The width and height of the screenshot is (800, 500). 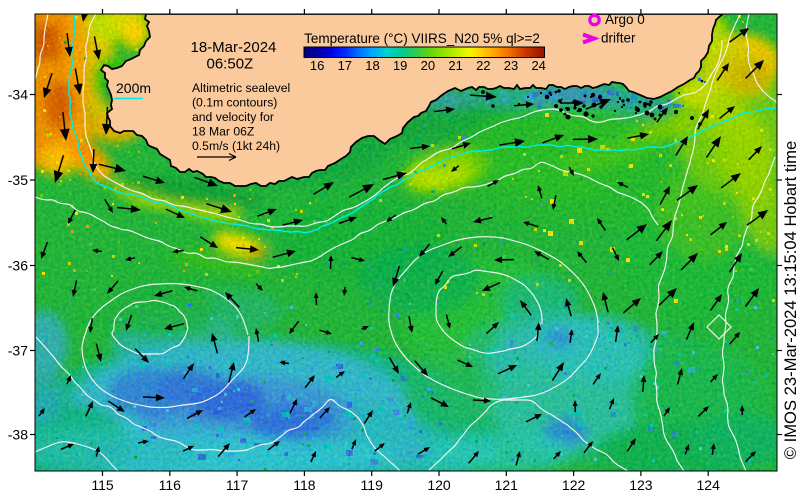 I want to click on svg-text: 122, so click(x=574, y=485).